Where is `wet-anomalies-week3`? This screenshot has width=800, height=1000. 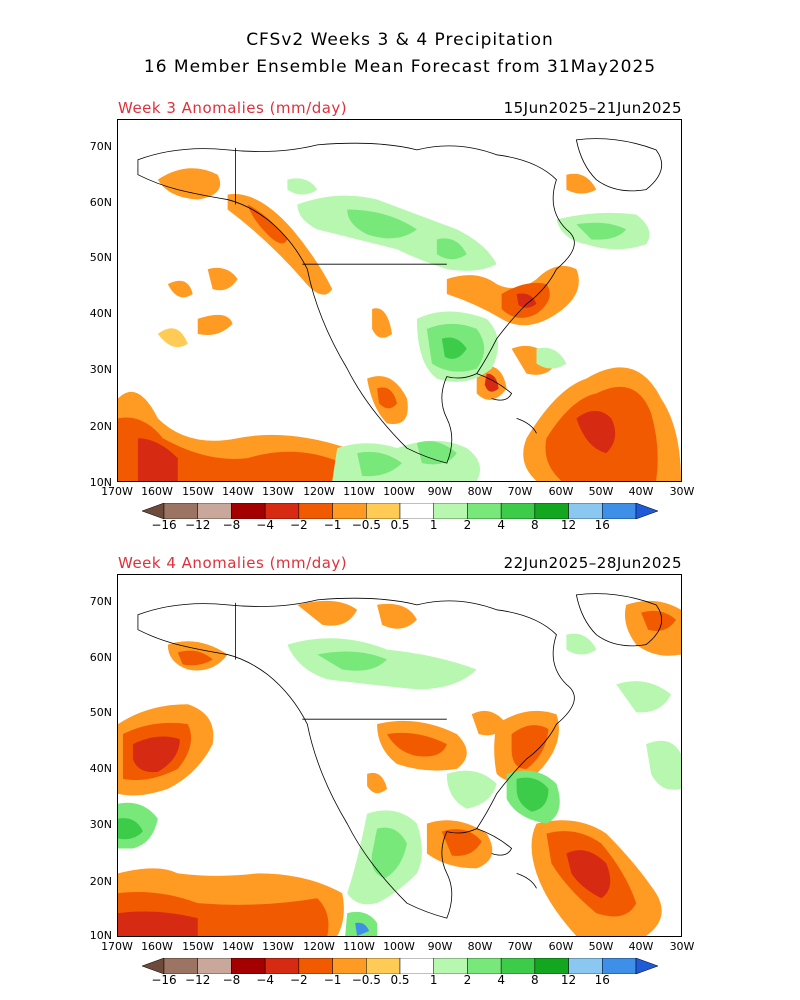
wet-anomalies-week3 is located at coordinates (468, 329).